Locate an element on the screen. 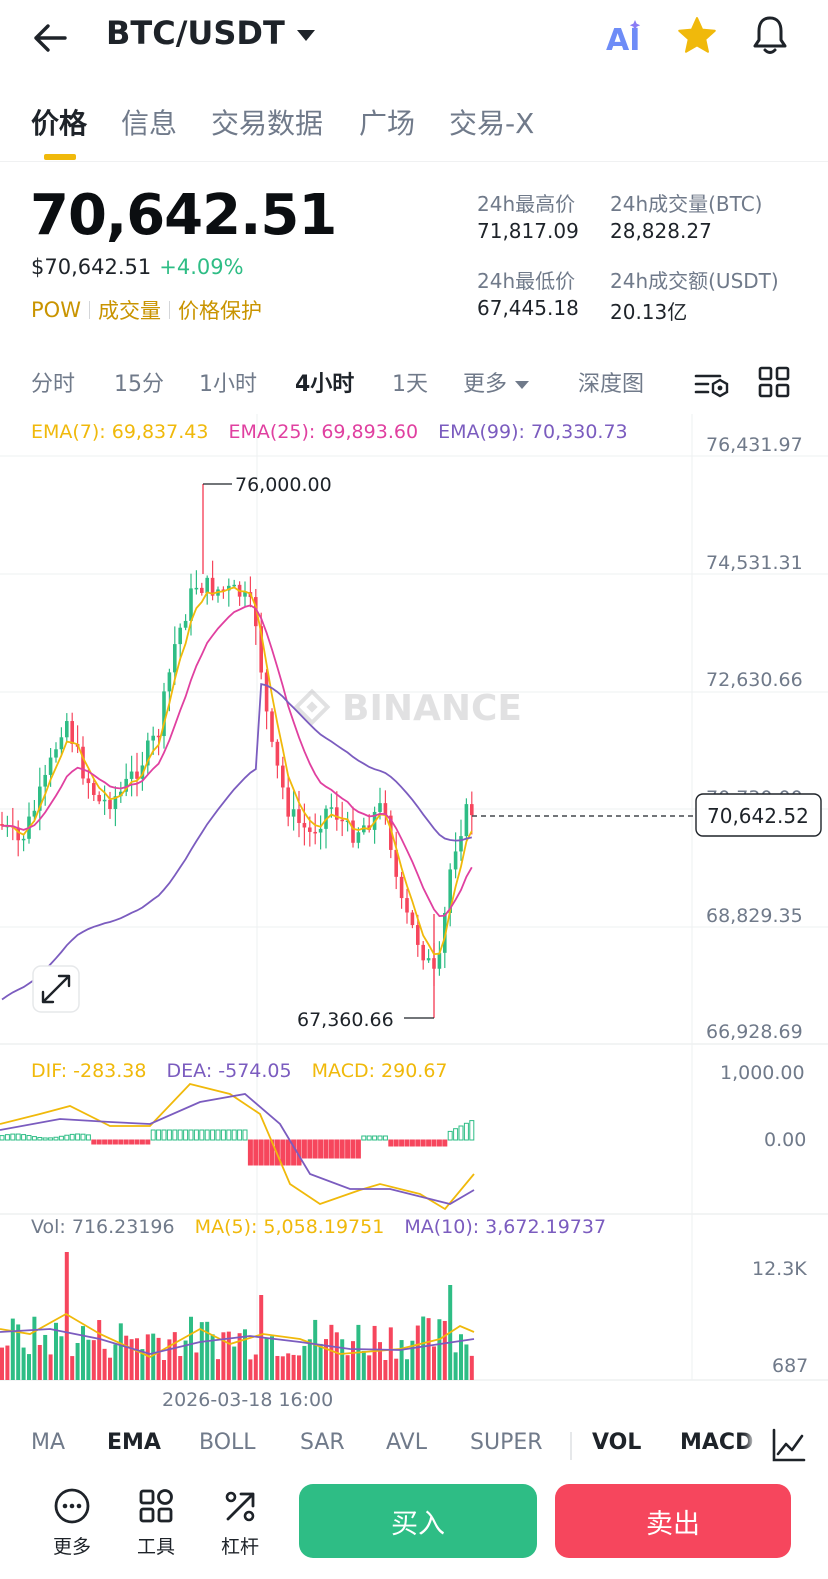  tools-button: 工具 is located at coordinates (156, 1522).